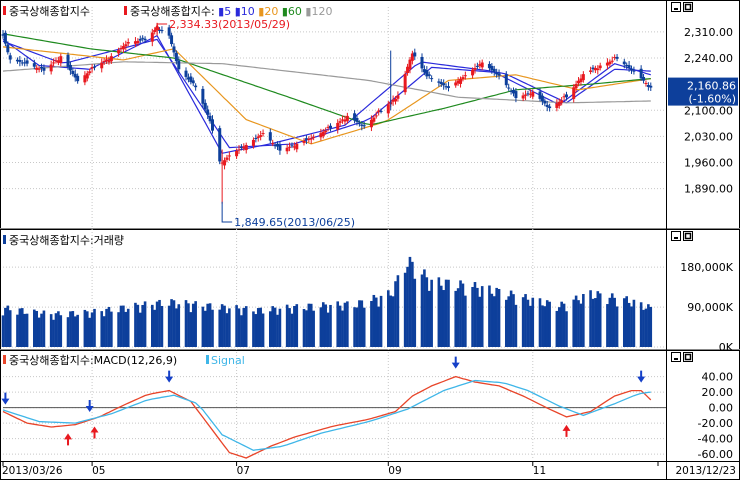  Describe the element at coordinates (721, 408) in the screenshot. I see `macd-y-tick-label: 0.00` at that location.